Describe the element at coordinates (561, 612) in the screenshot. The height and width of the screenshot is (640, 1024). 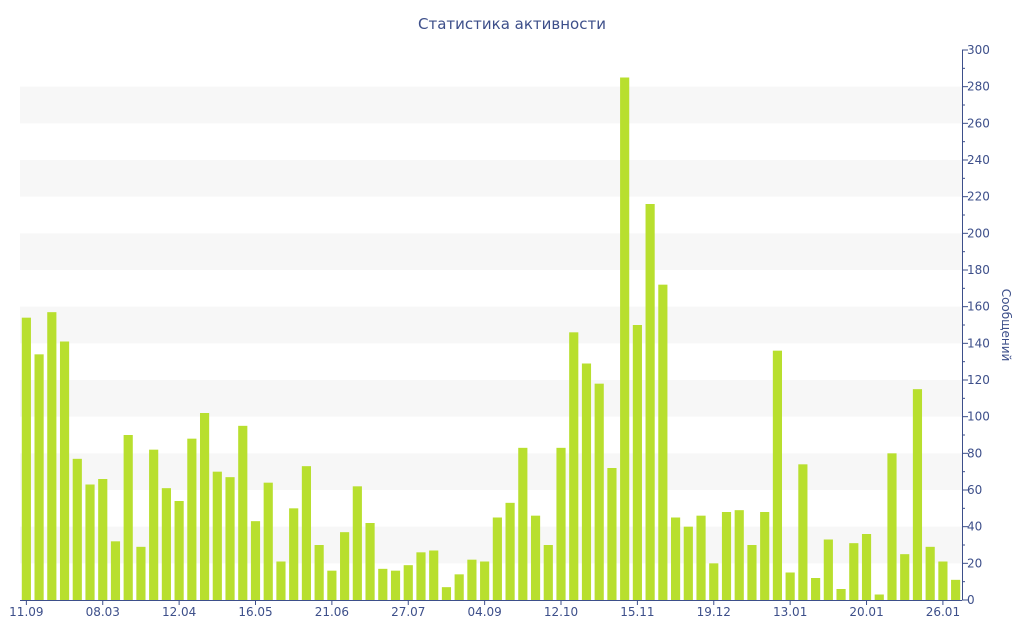
I see `x-tick-label: 12.10` at that location.